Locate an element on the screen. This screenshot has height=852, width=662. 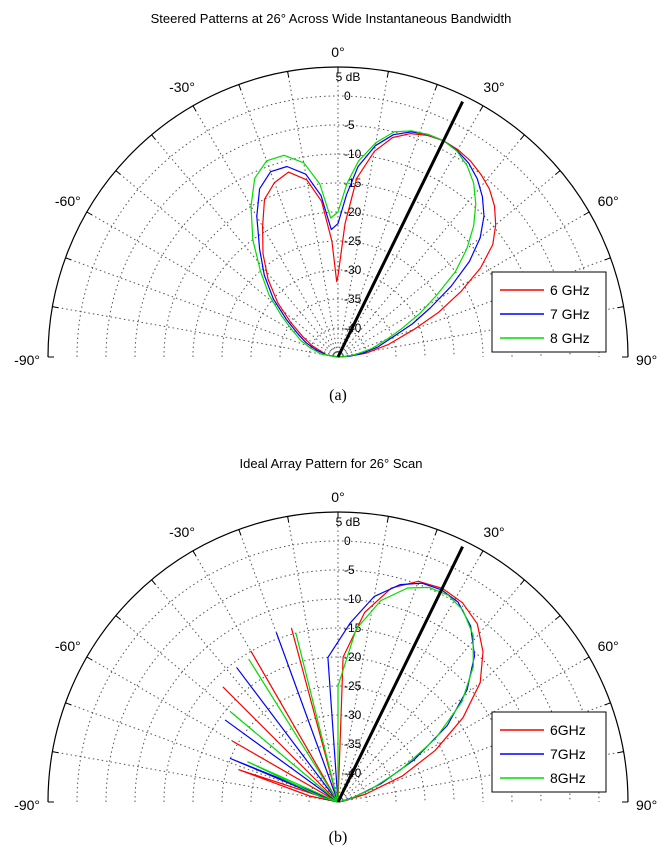
figure-caption: (a) is located at coordinates (338, 395).